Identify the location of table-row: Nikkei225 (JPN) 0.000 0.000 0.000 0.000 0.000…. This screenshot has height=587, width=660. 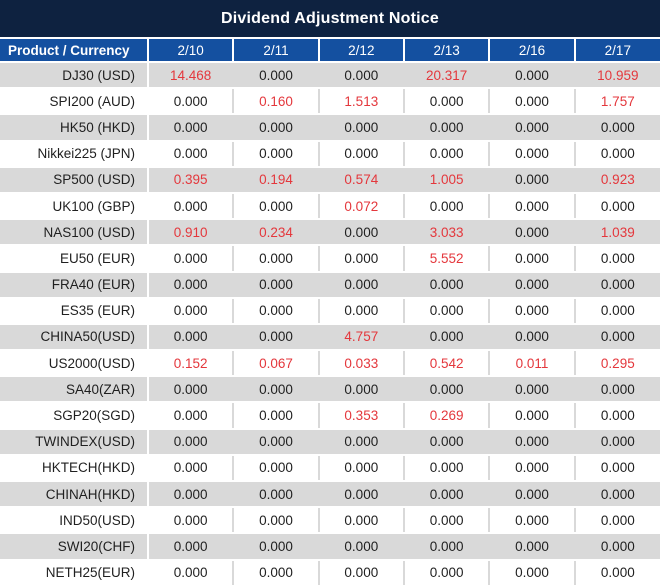
(330, 154).